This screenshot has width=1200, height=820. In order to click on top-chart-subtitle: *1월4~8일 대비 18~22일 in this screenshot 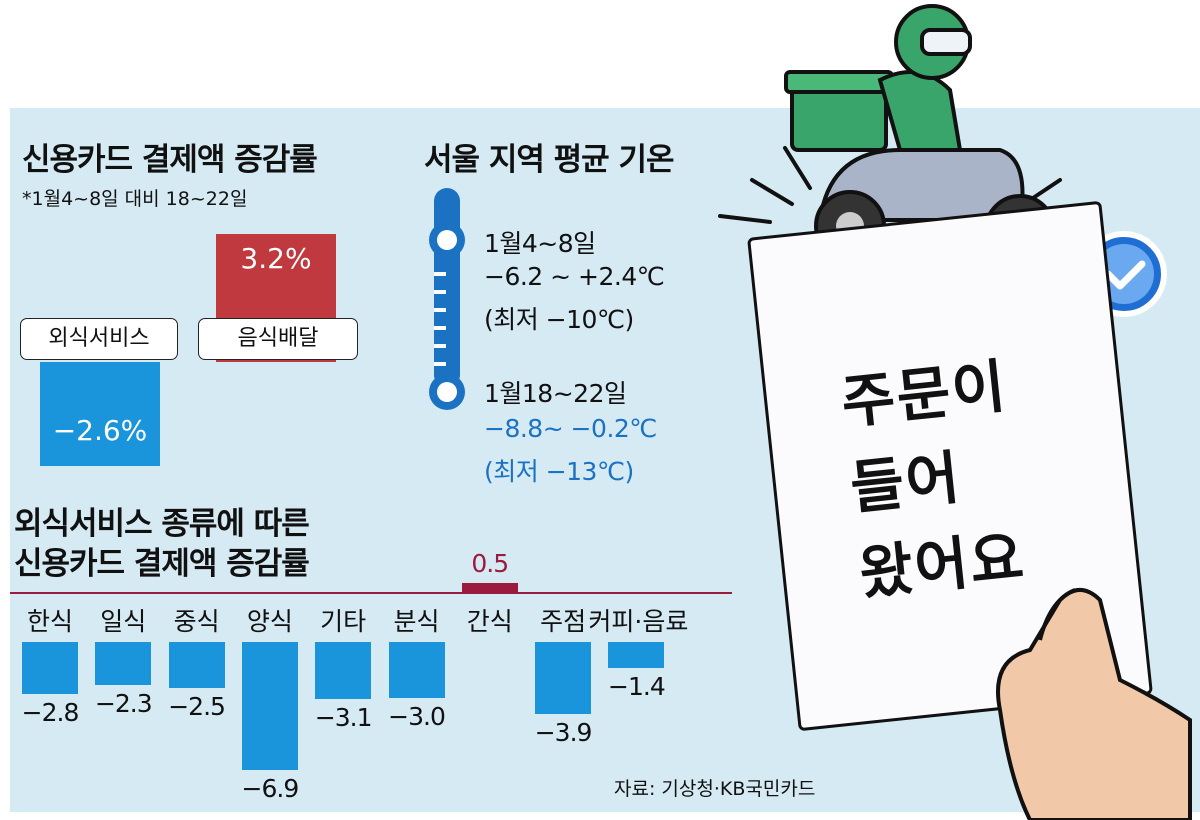, I will do `click(135, 199)`.